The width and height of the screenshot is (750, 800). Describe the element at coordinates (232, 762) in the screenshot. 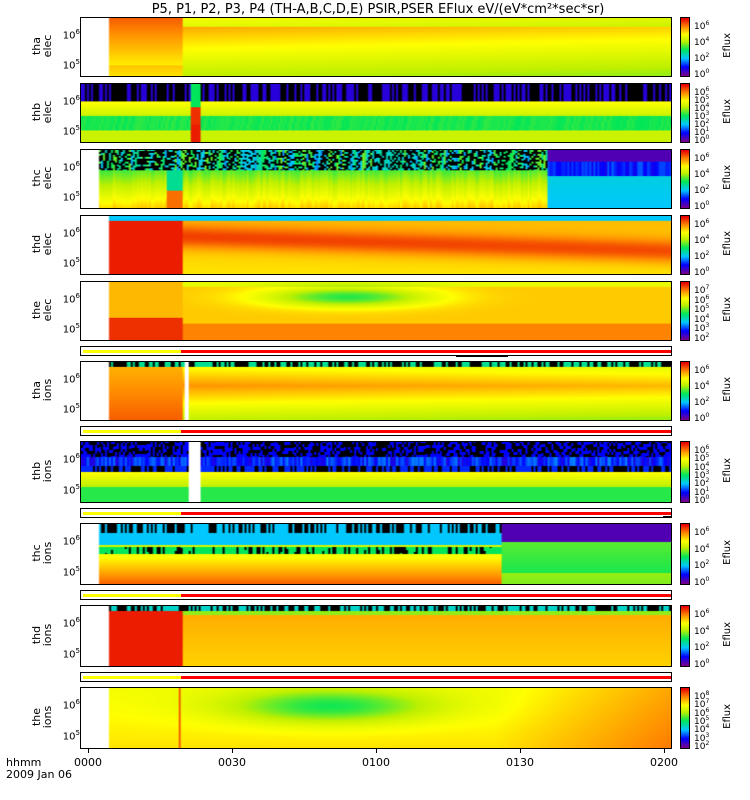

I see `x-tick-label: 0030` at that location.